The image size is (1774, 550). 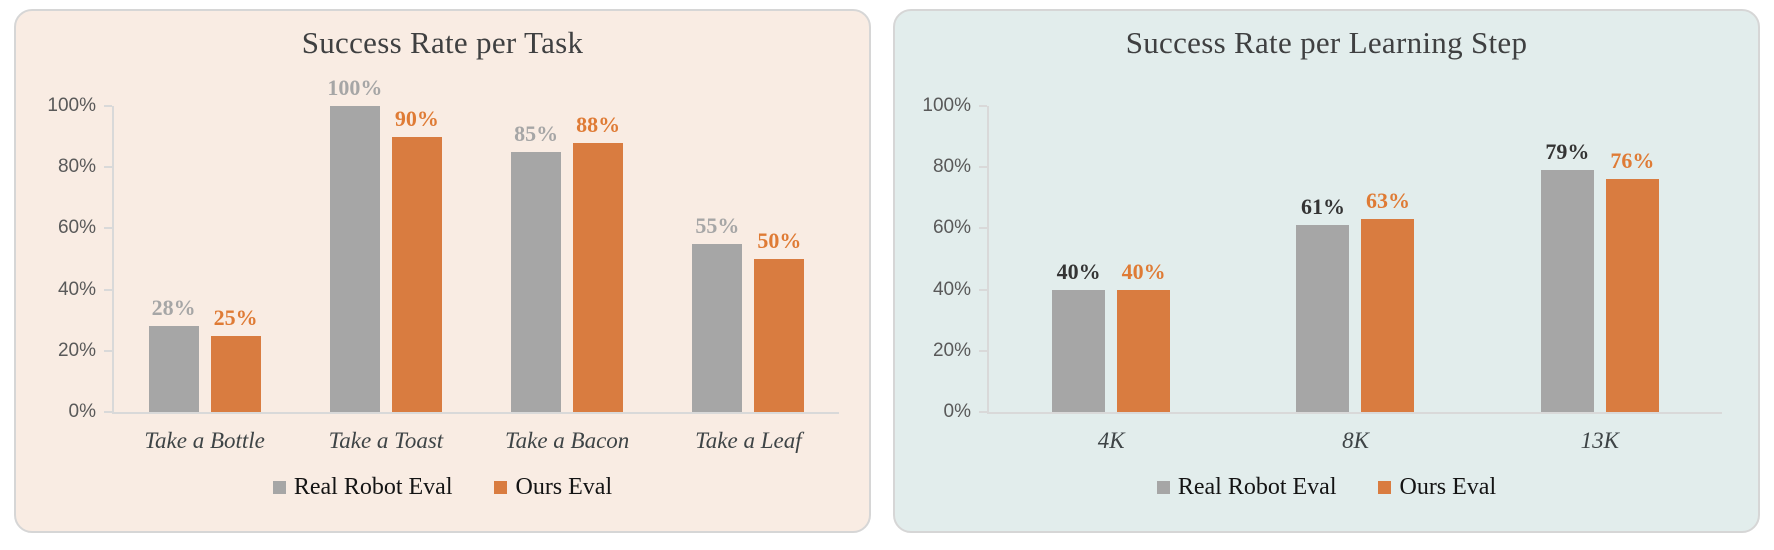 What do you see at coordinates (1632, 280) in the screenshot?
I see `bar-ours-eval: 76%` at bounding box center [1632, 280].